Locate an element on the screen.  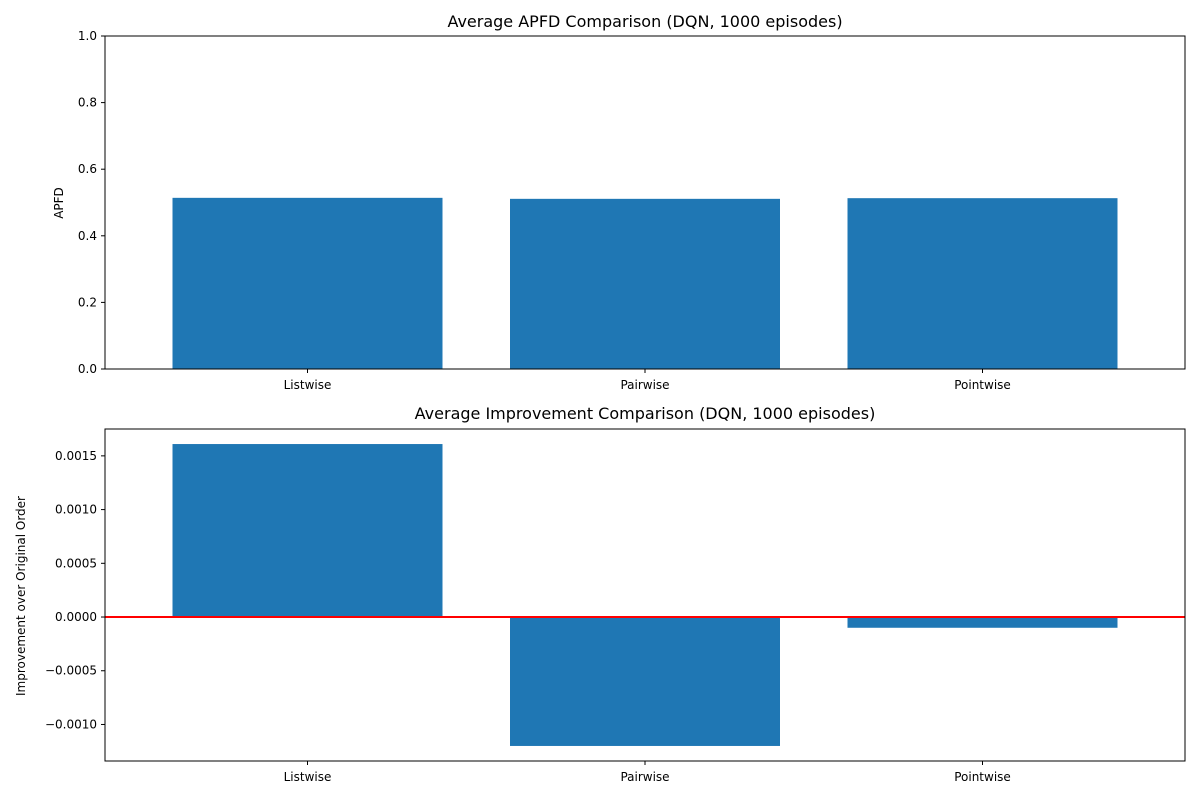
y-tick-label: 0.0015 is located at coordinates (76, 456).